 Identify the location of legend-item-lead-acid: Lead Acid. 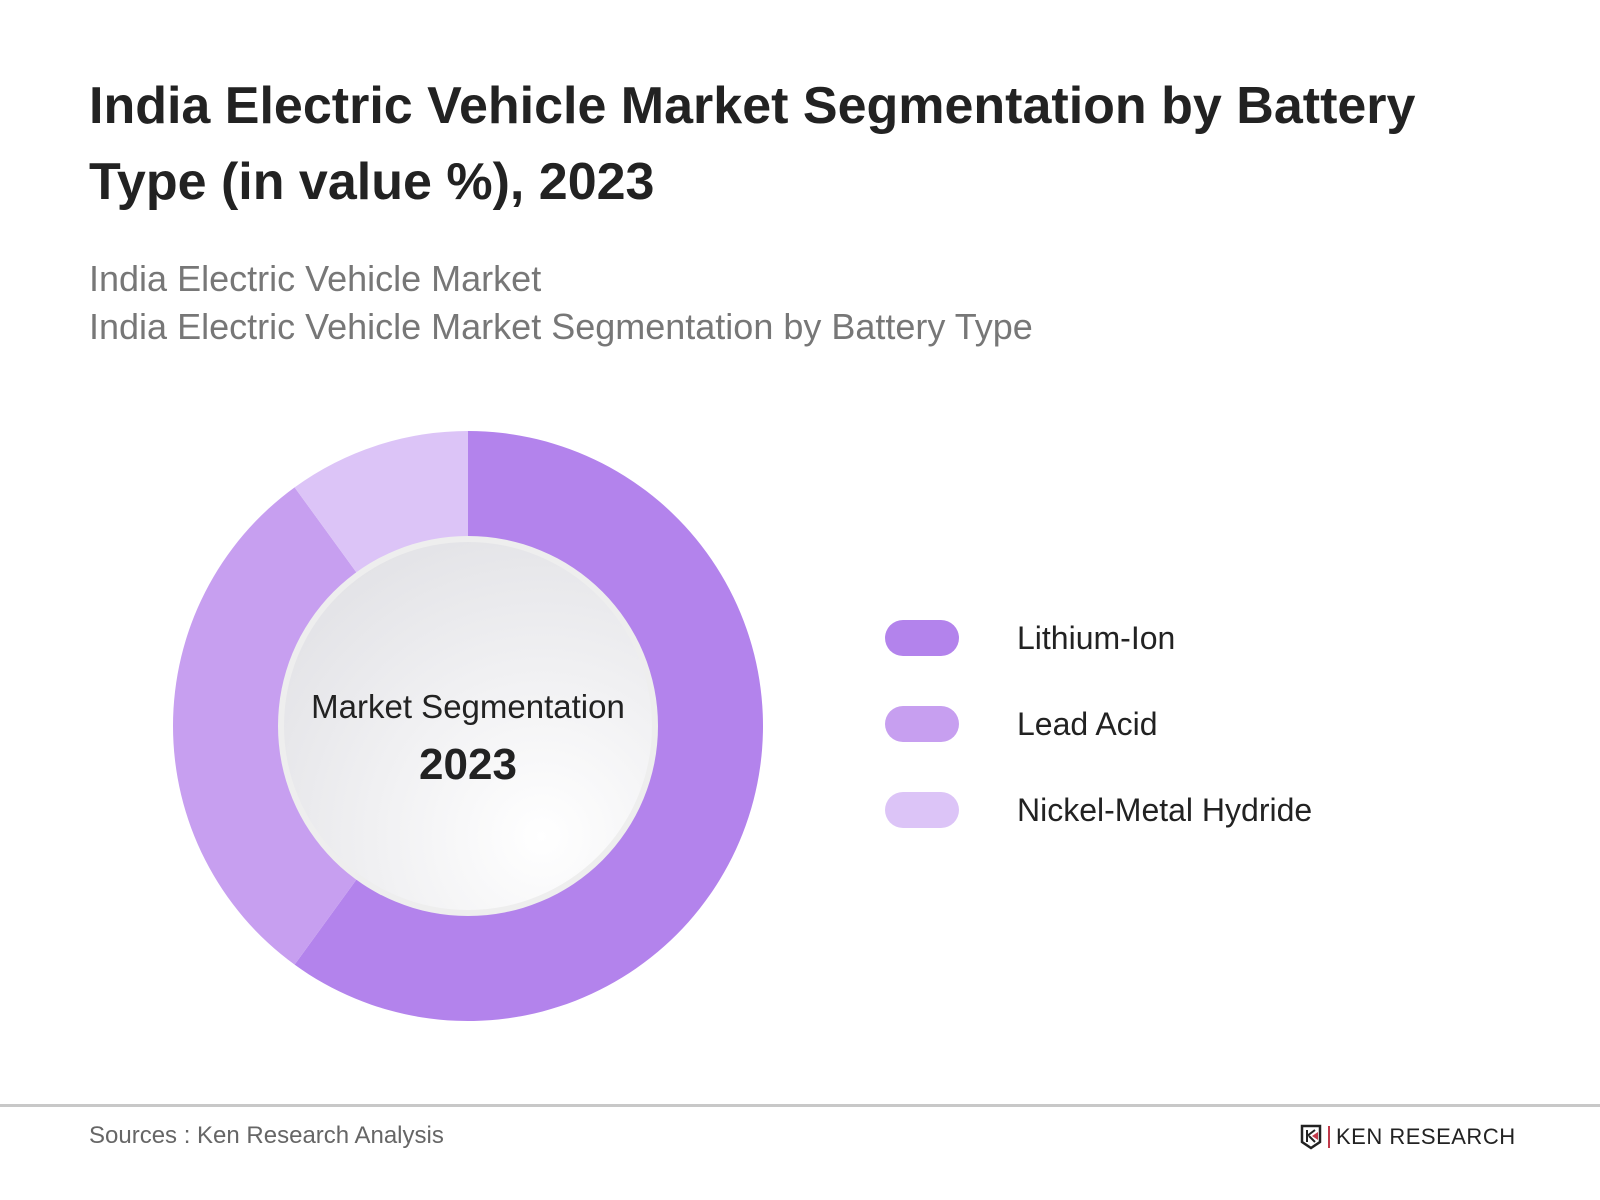
(1021, 724).